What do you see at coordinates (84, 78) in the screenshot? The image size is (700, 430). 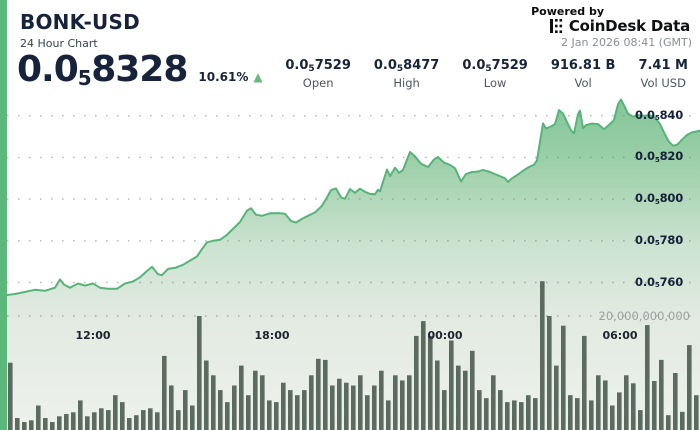 I see `price-subscript: 5` at bounding box center [84, 78].